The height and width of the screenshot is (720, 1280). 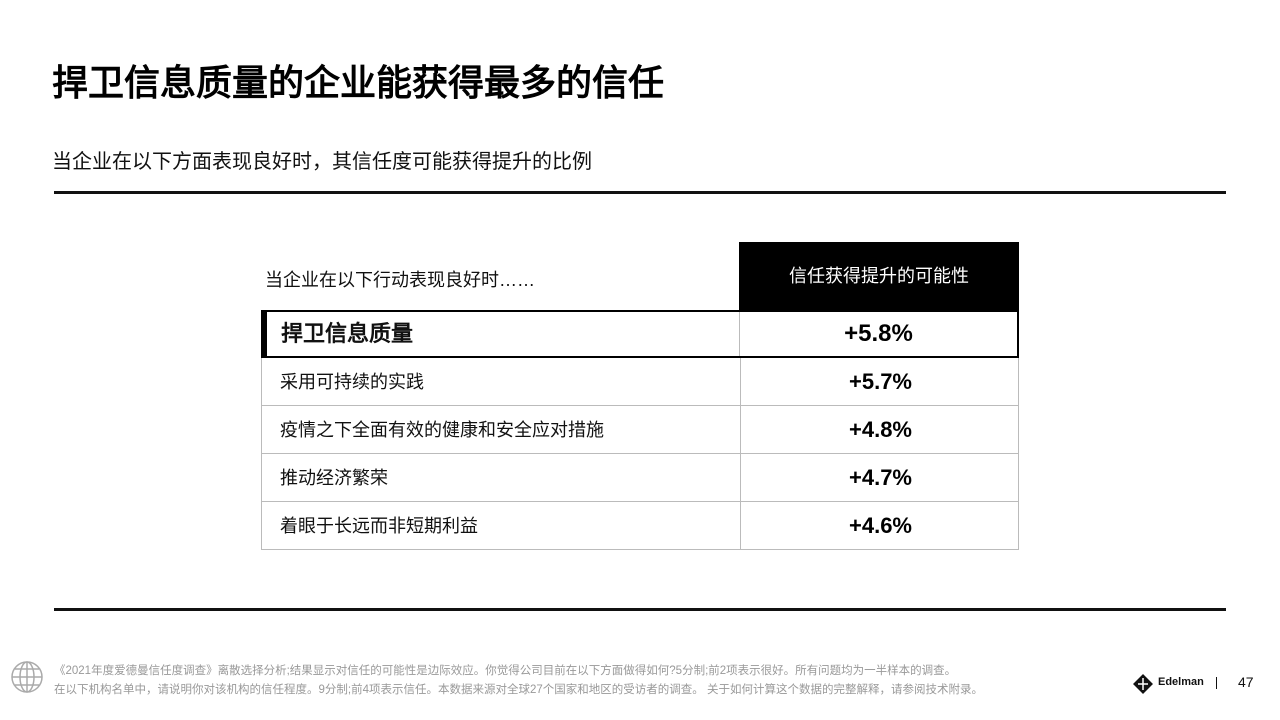 I want to click on table-row: 捍卫信息质量 +5.8%, so click(x=640, y=334).